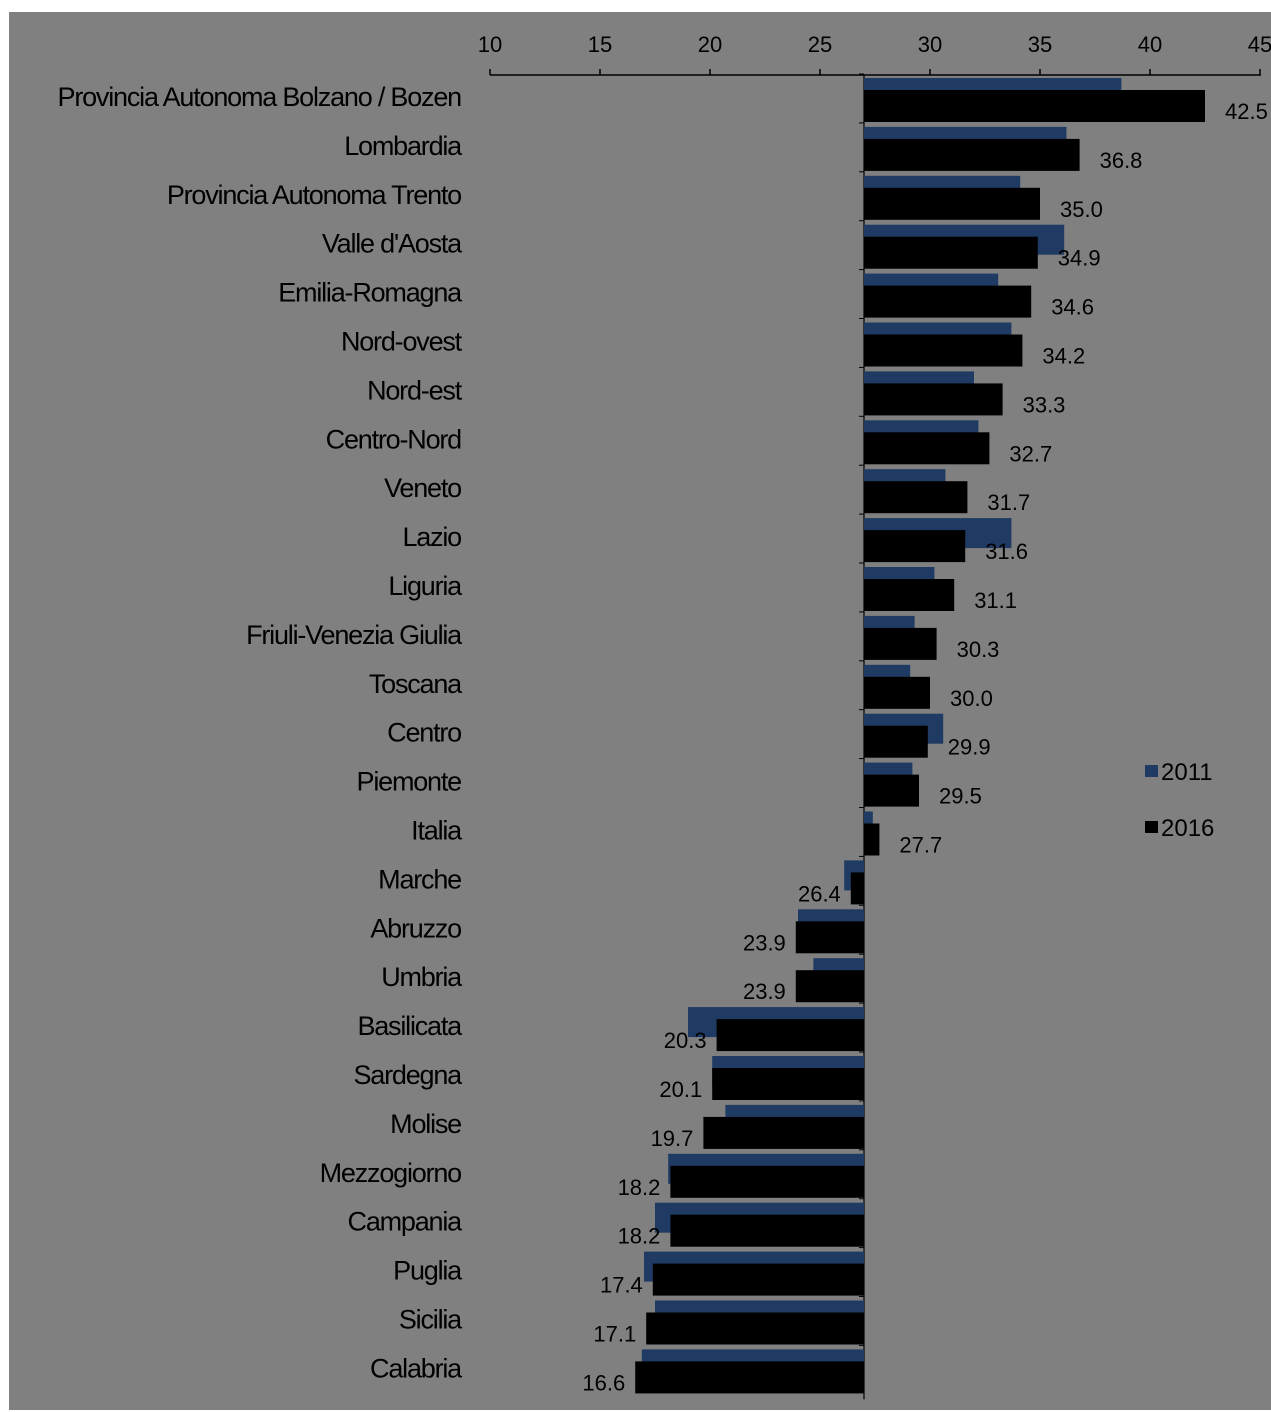  I want to click on data-label: 33.3, so click(1044, 404).